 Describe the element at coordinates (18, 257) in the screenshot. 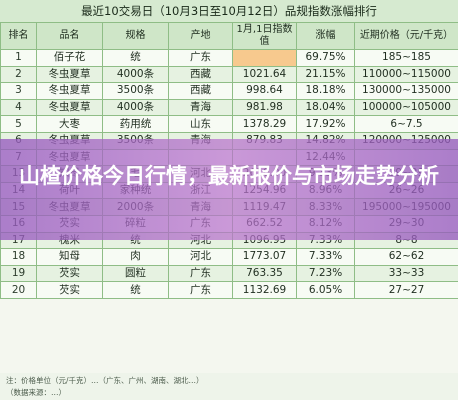

I see `cell-rank: 18` at that location.